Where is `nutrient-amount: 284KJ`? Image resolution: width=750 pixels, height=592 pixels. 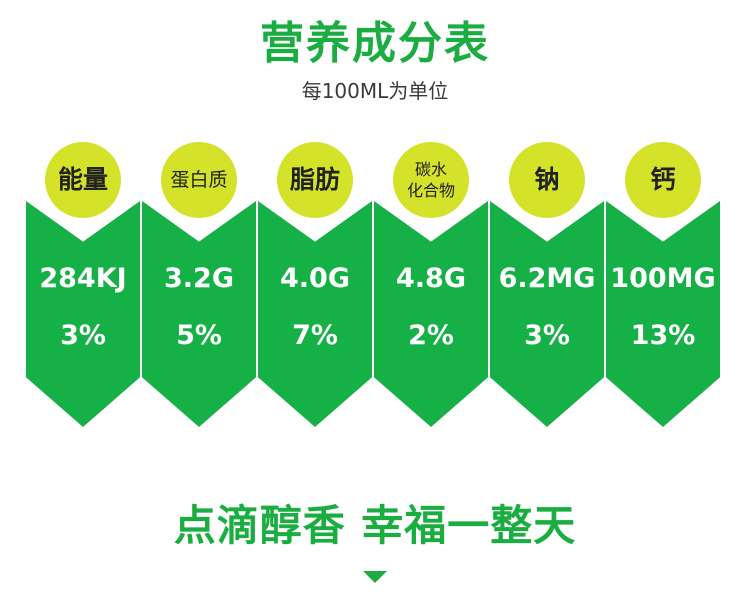
nutrient-amount: 284KJ is located at coordinates (83, 278).